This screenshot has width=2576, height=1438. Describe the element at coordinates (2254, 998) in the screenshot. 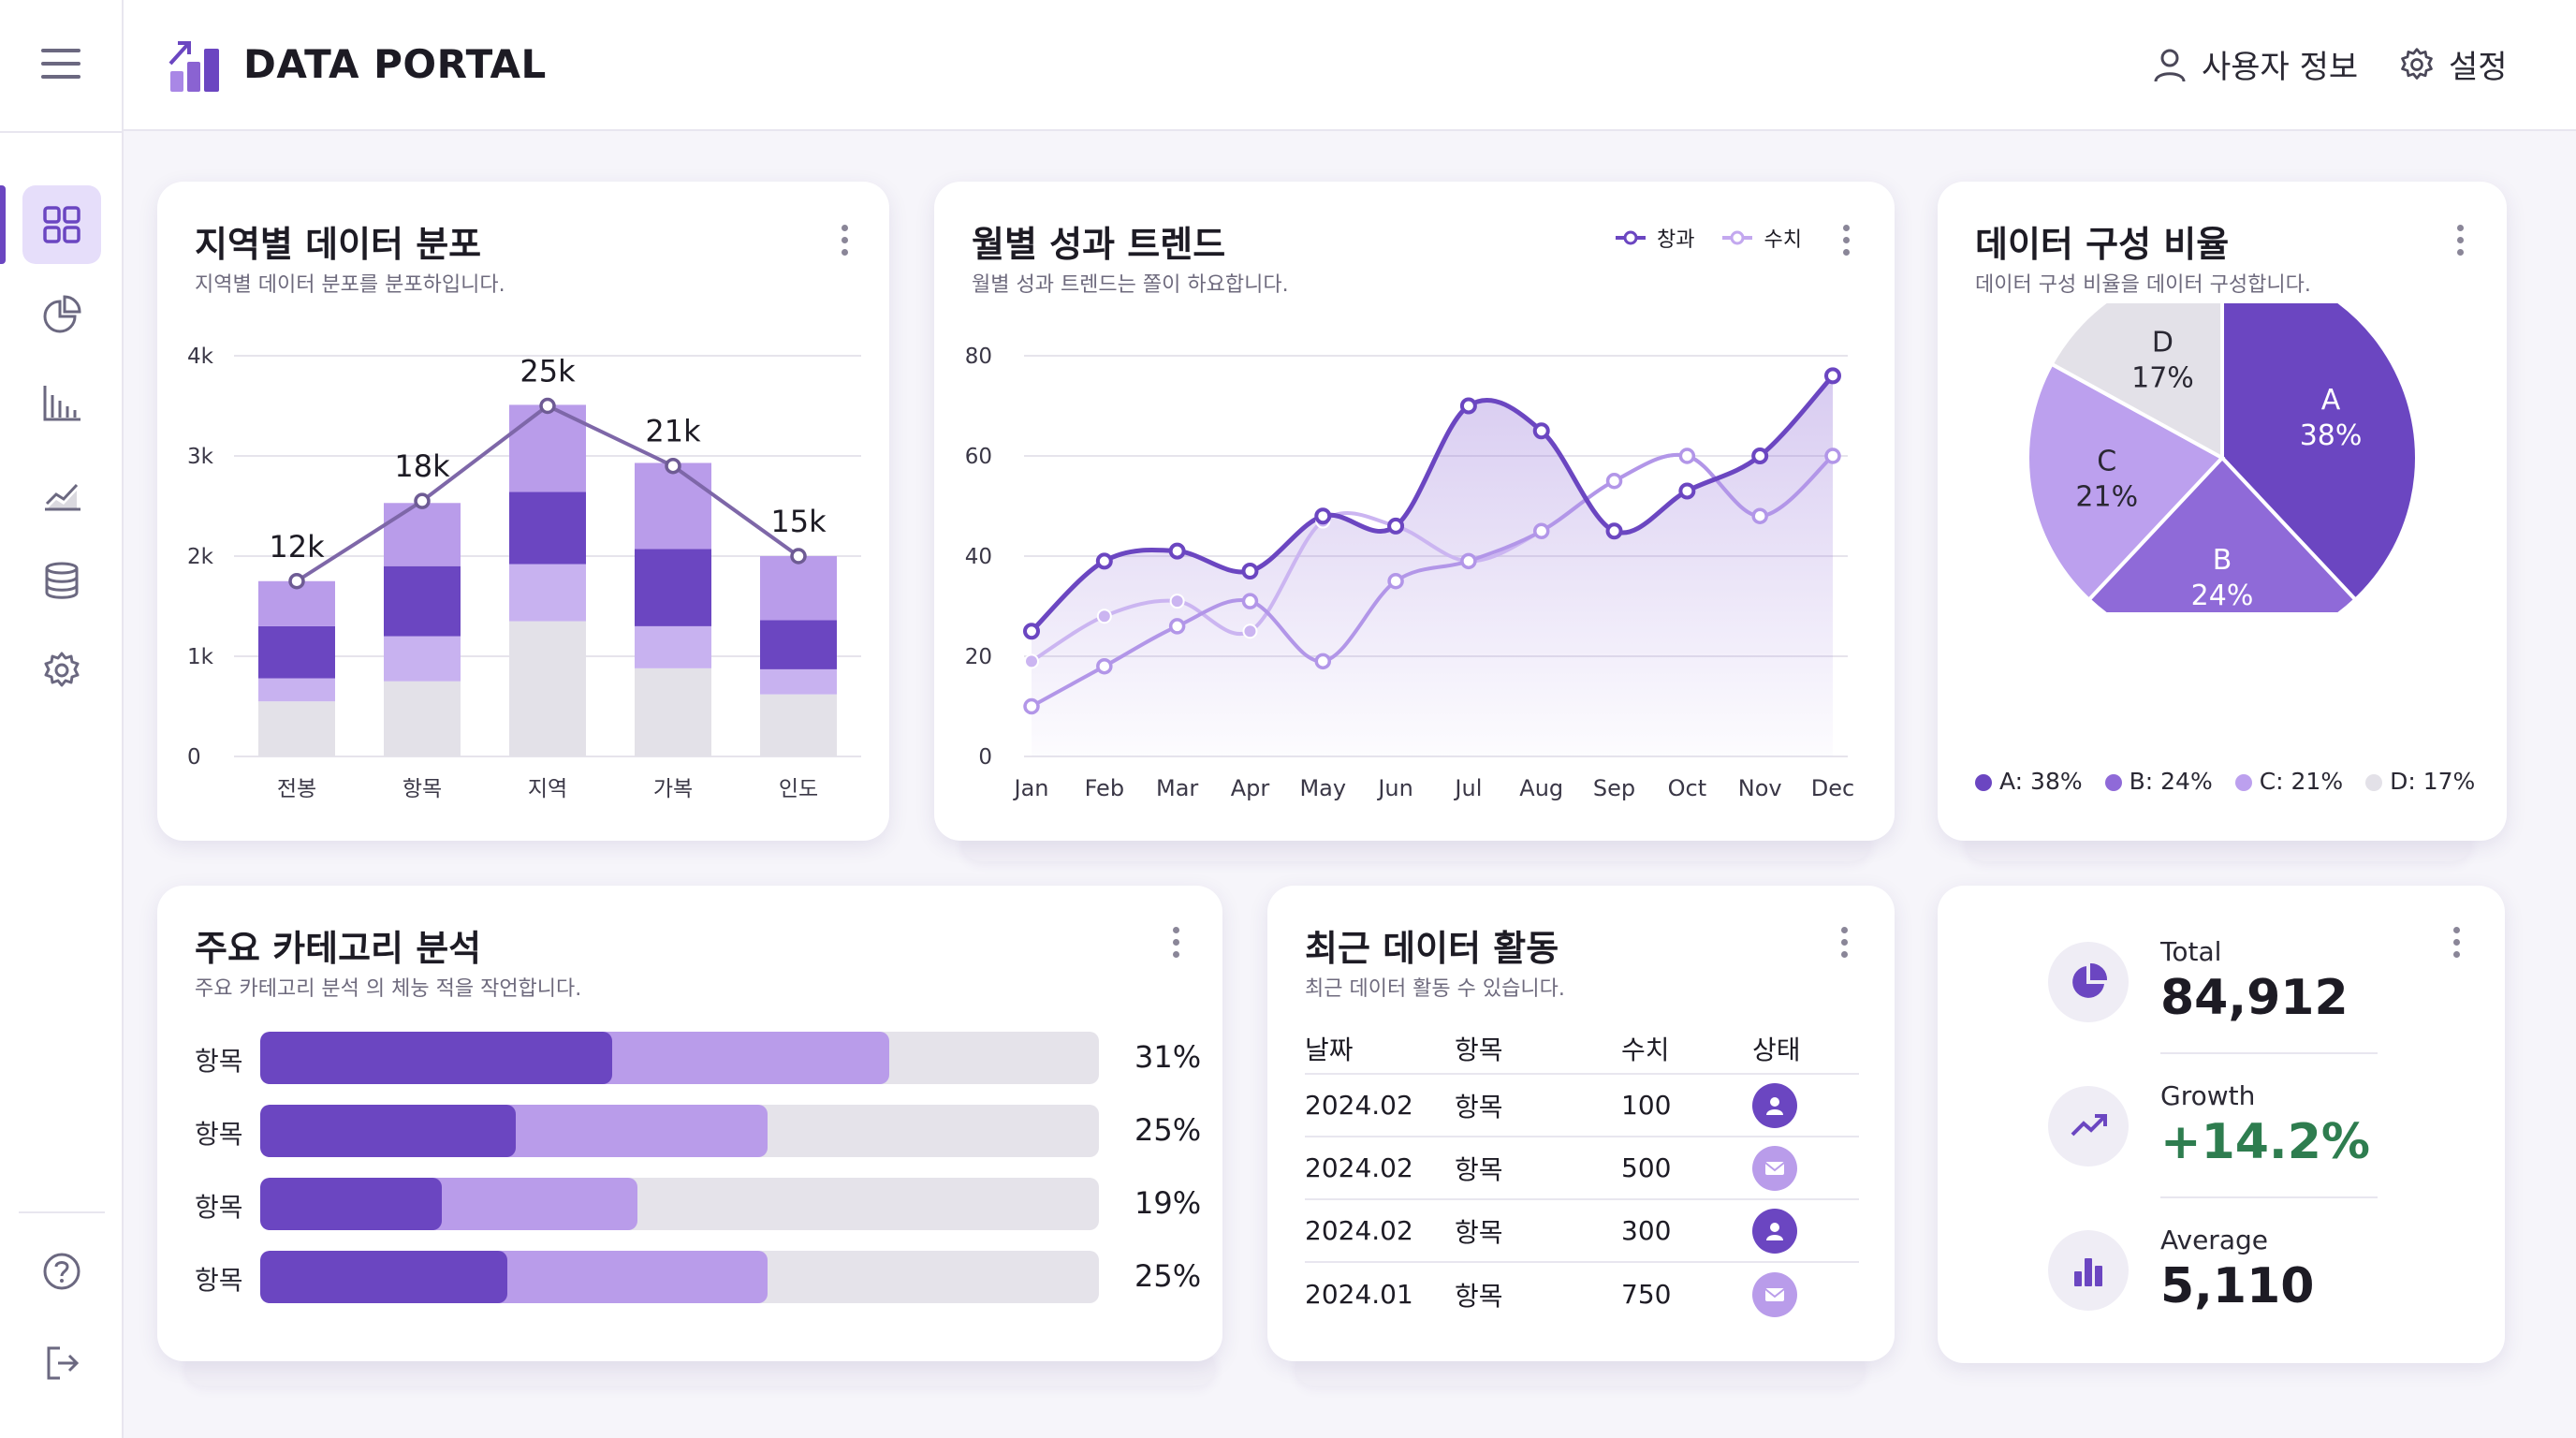

I see `stat-value-total: 84,912` at that location.